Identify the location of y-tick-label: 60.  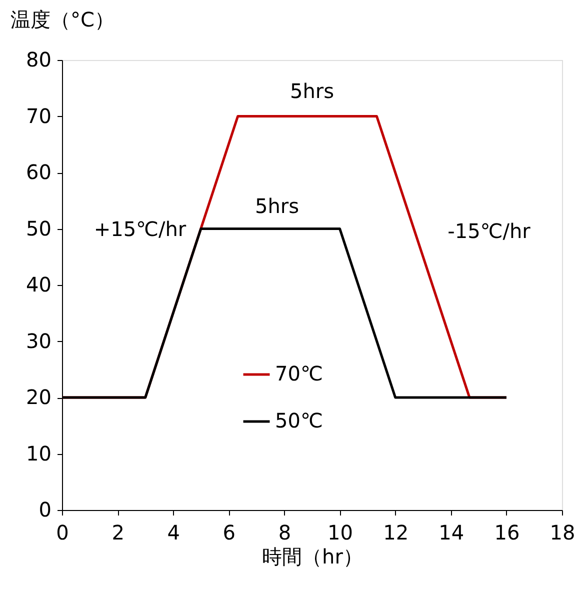
(39, 172).